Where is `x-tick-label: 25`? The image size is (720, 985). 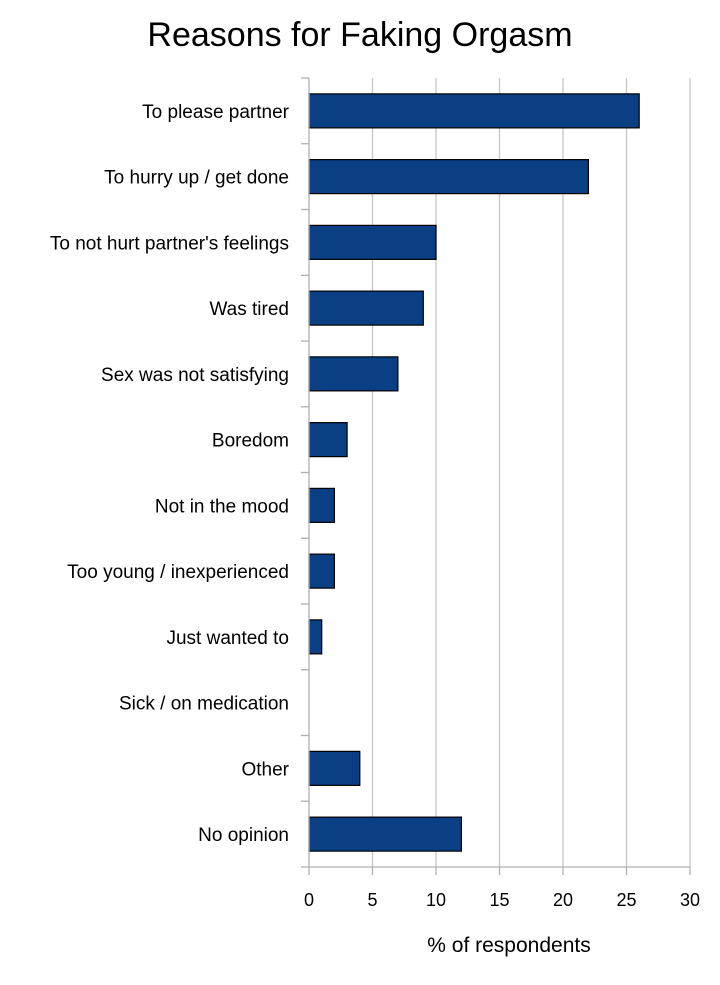 x-tick-label: 25 is located at coordinates (626, 900).